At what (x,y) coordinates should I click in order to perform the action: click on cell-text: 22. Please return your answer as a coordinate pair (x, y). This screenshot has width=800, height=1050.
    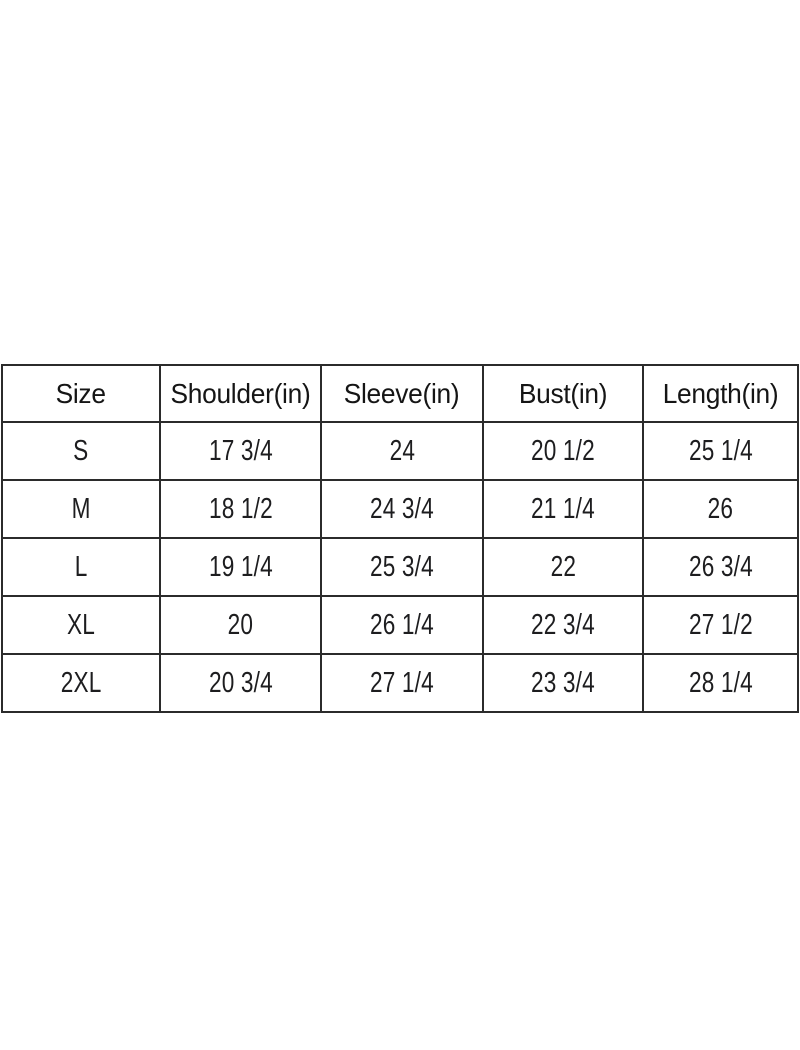
    Looking at the image, I should click on (563, 566).